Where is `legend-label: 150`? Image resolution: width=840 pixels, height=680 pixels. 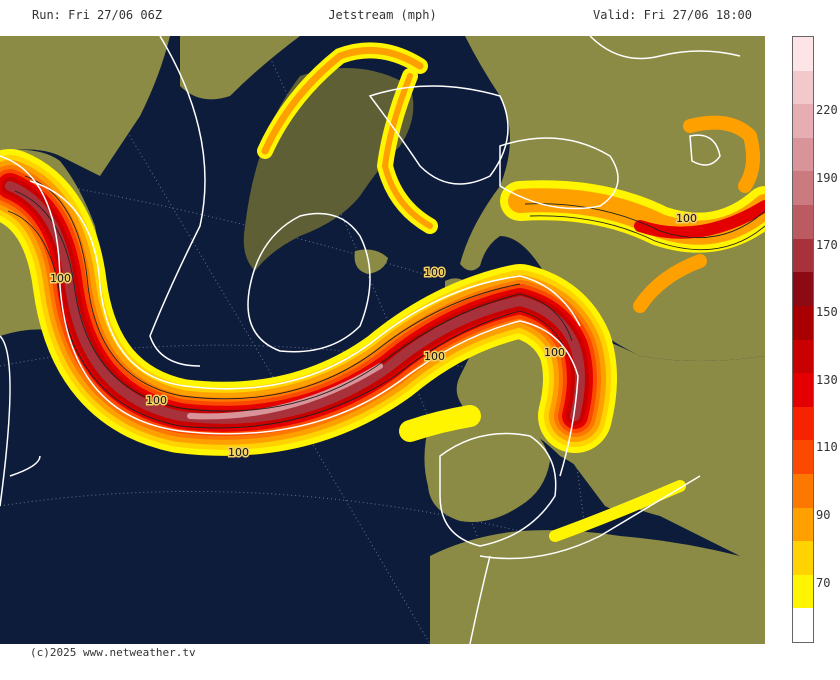
legend-label: 150 is located at coordinates (827, 312).